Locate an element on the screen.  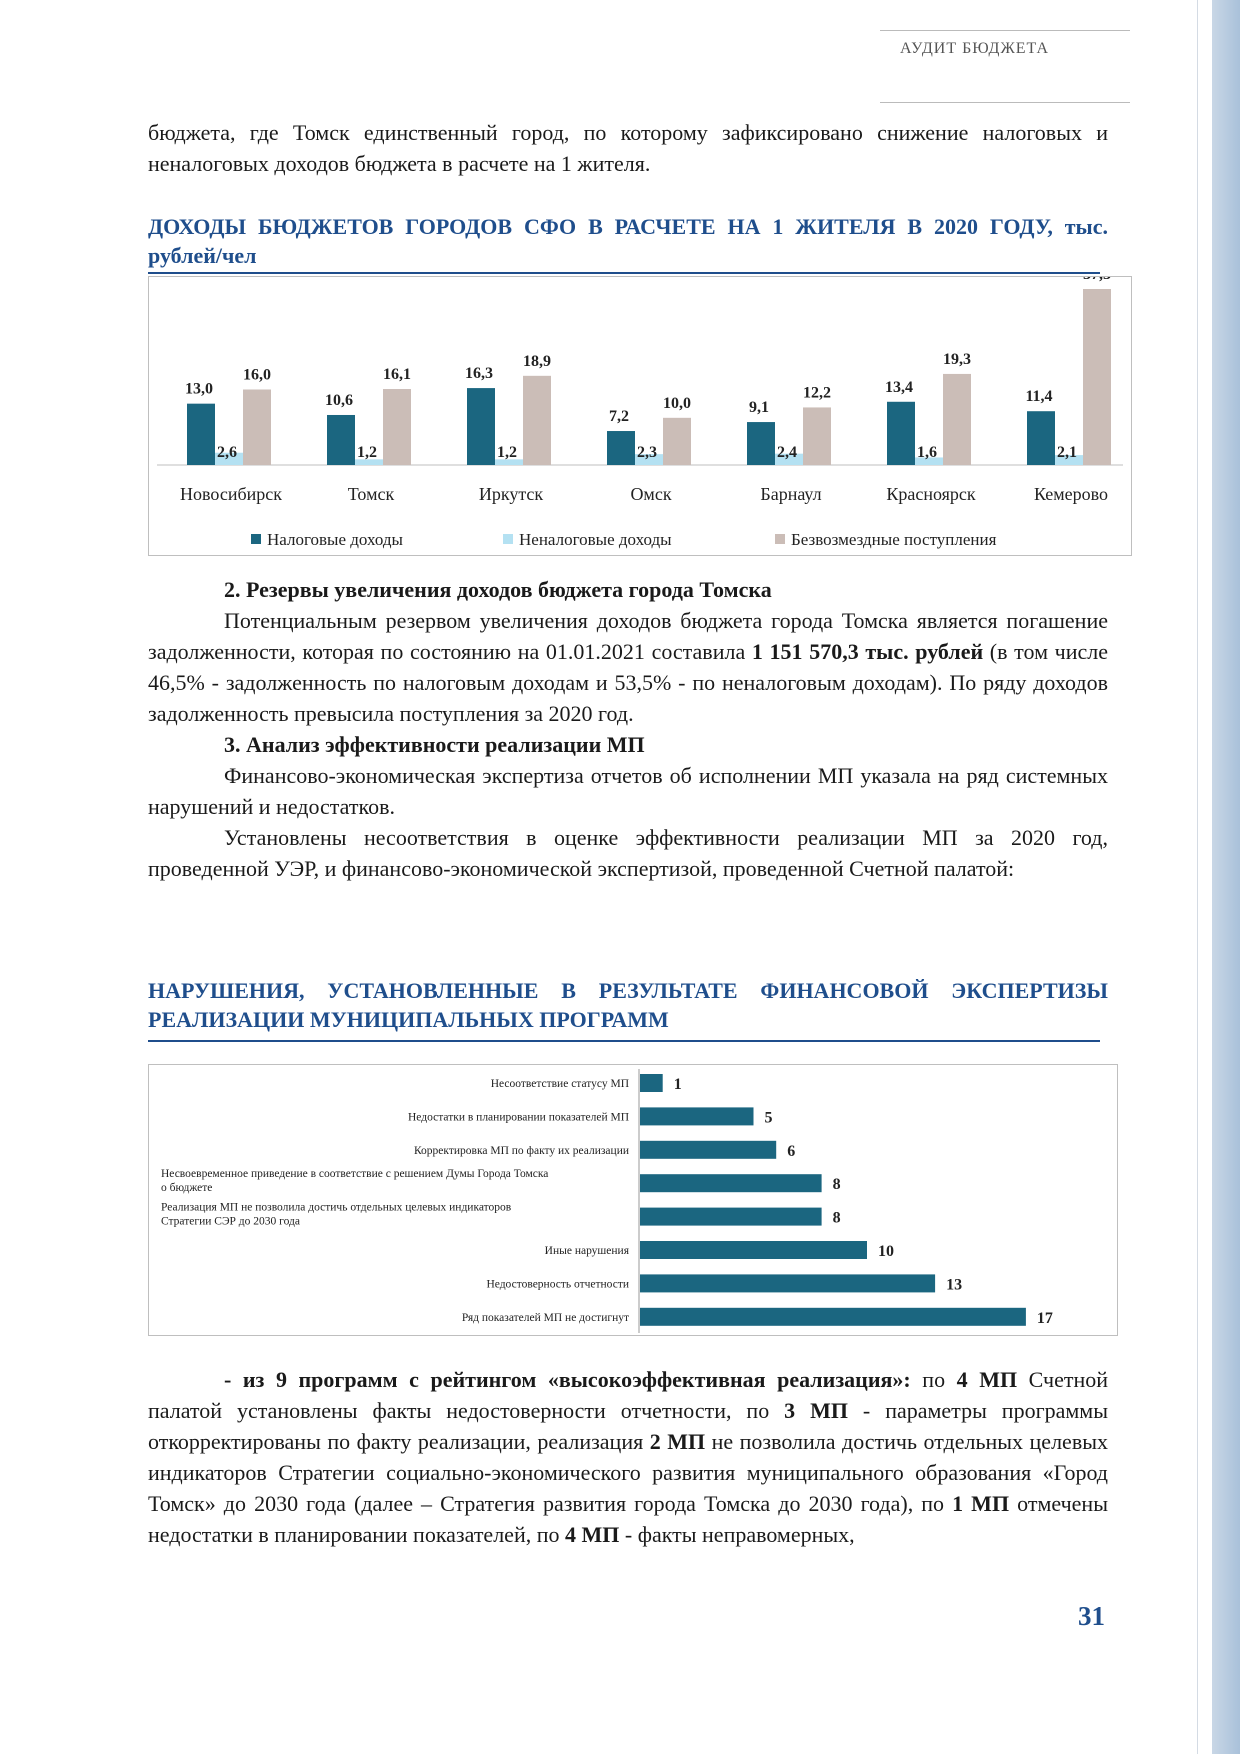
data-label-3-7: 37,3 is located at coordinates (1097, 280).